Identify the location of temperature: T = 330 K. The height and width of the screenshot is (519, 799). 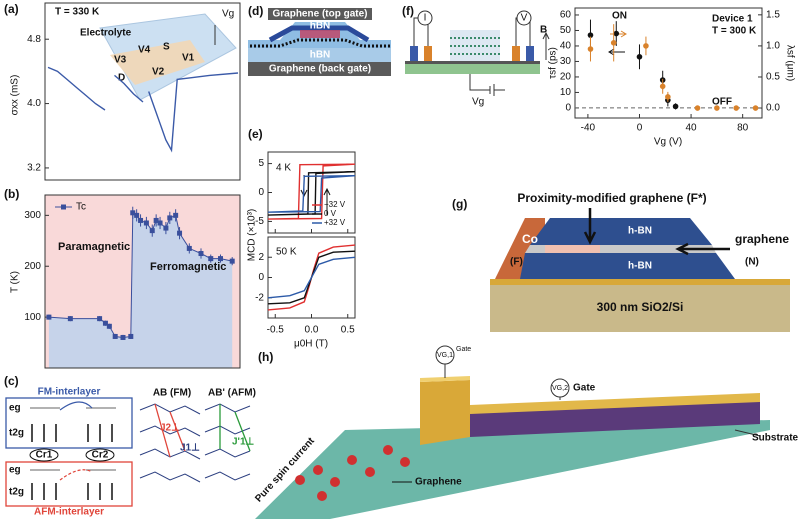
(77, 12).